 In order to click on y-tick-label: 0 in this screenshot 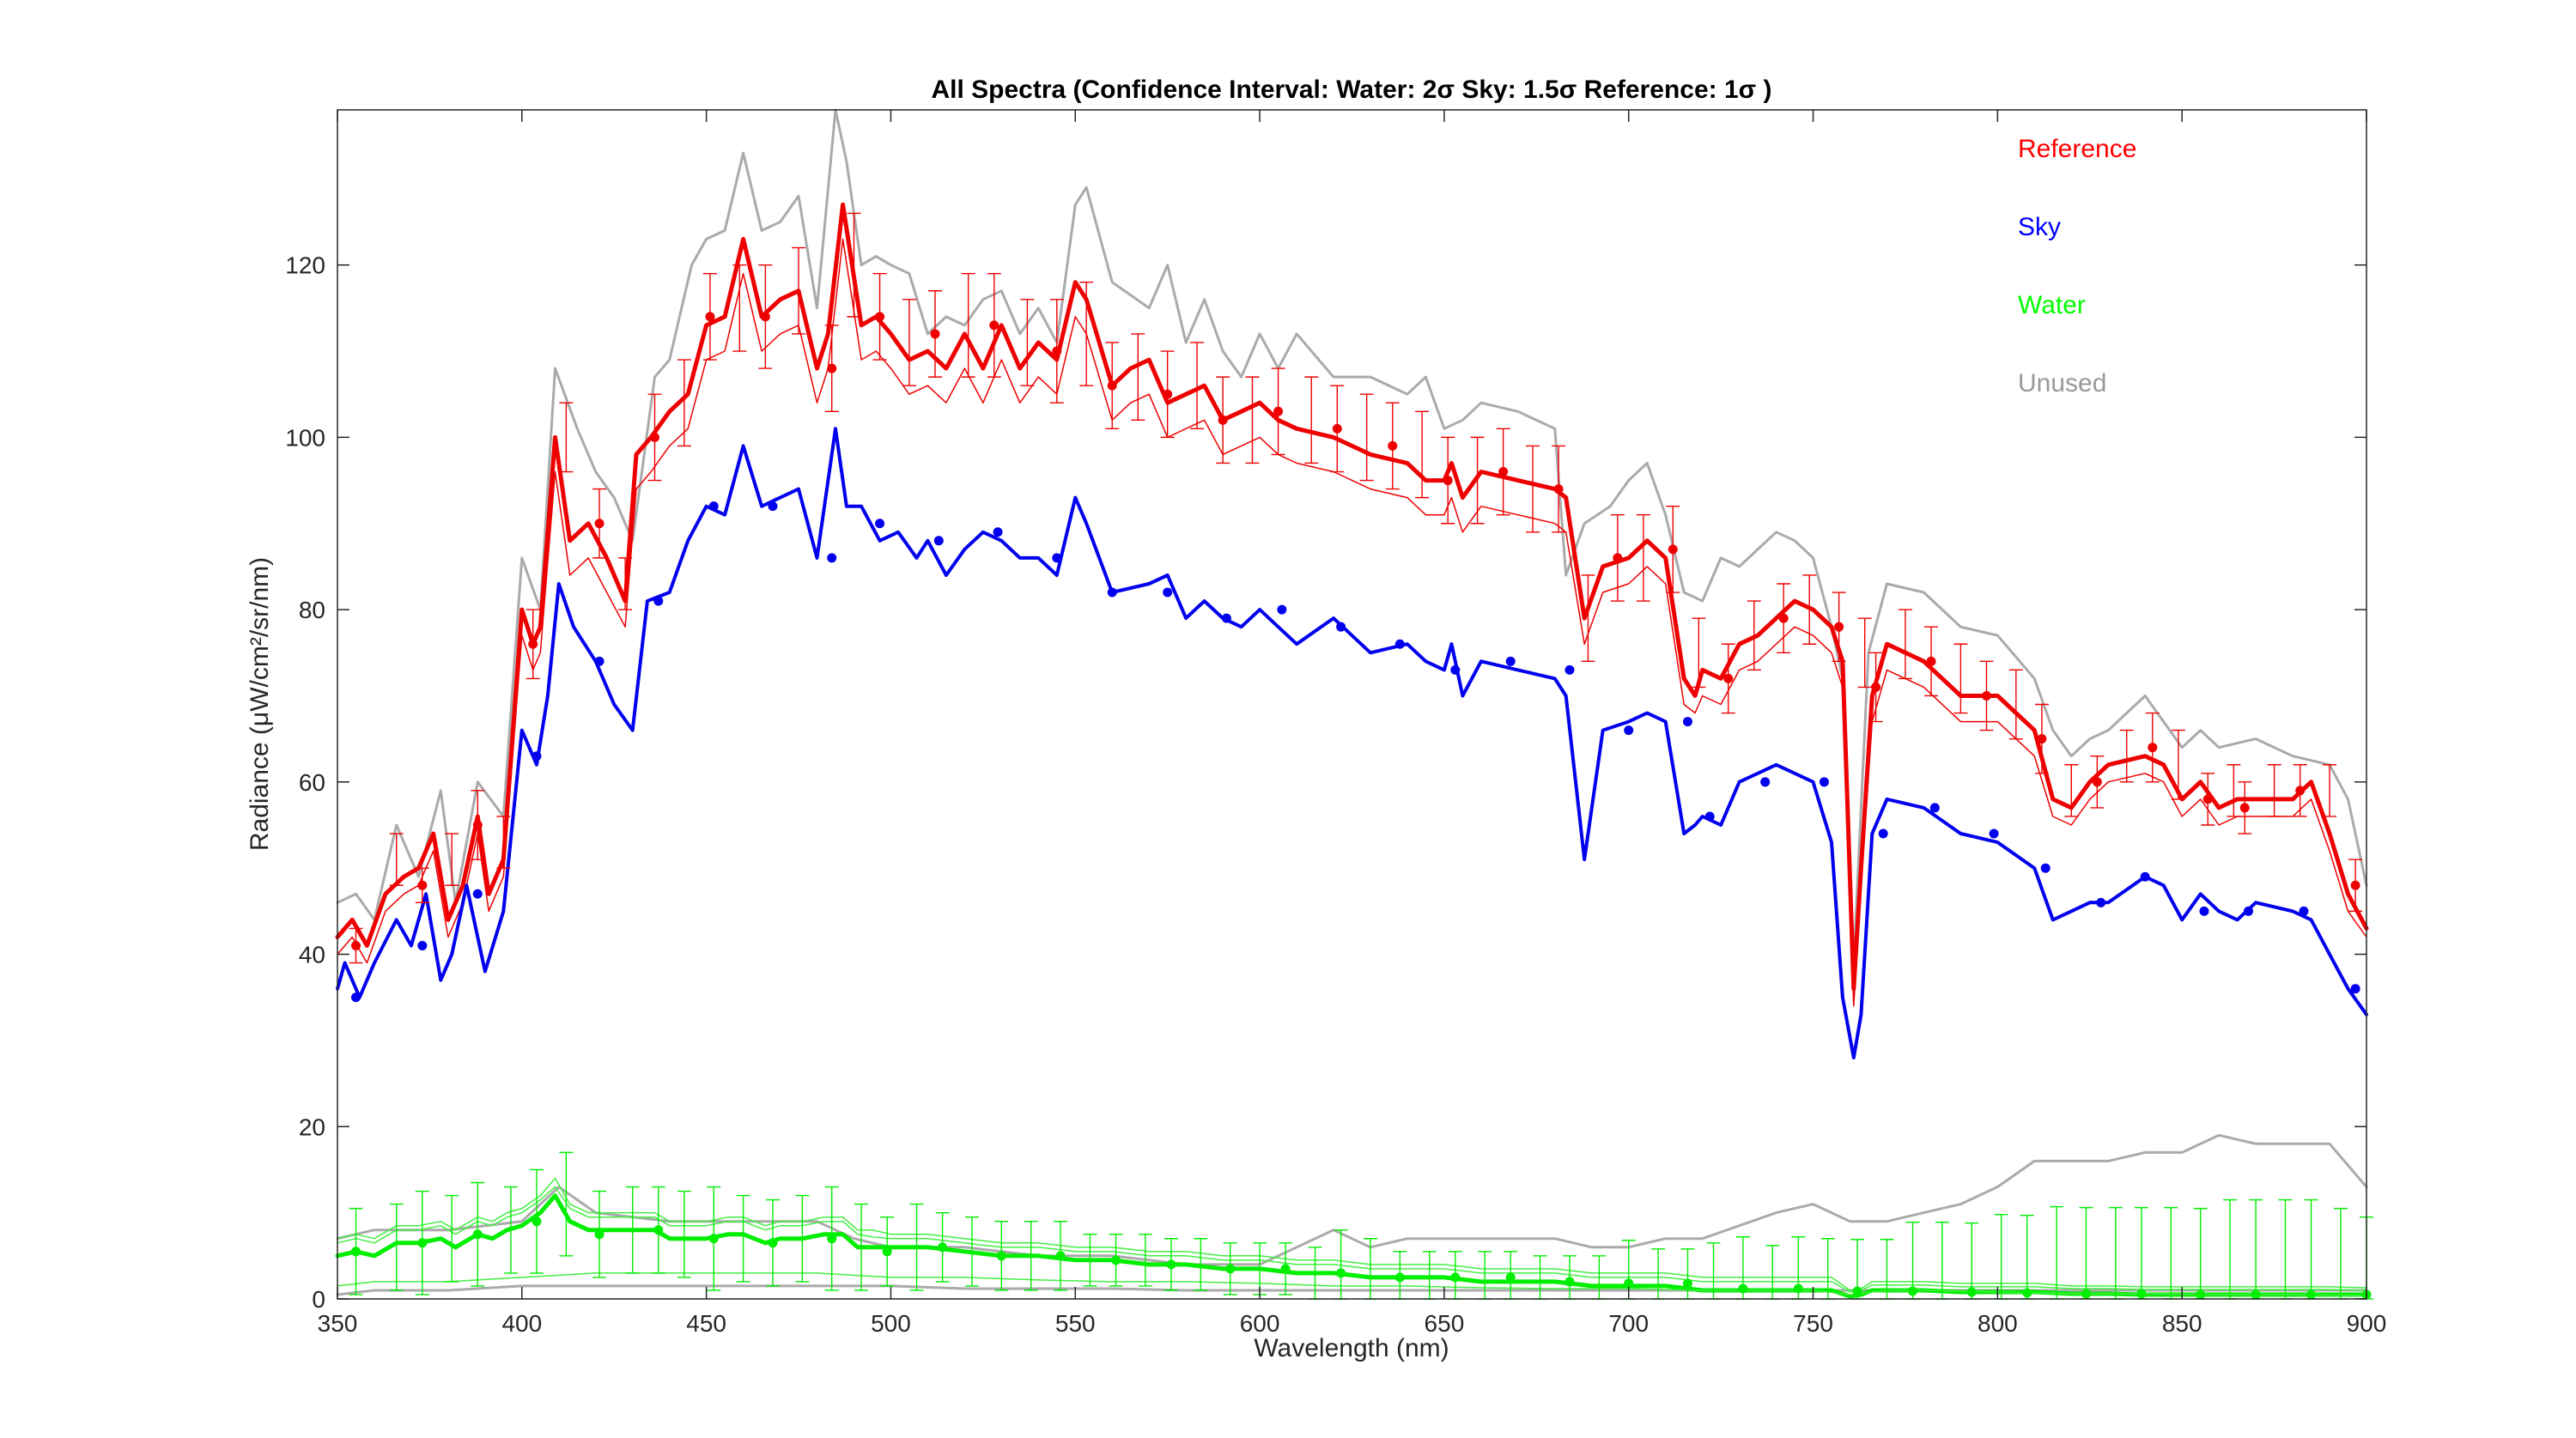, I will do `click(318, 1299)`.